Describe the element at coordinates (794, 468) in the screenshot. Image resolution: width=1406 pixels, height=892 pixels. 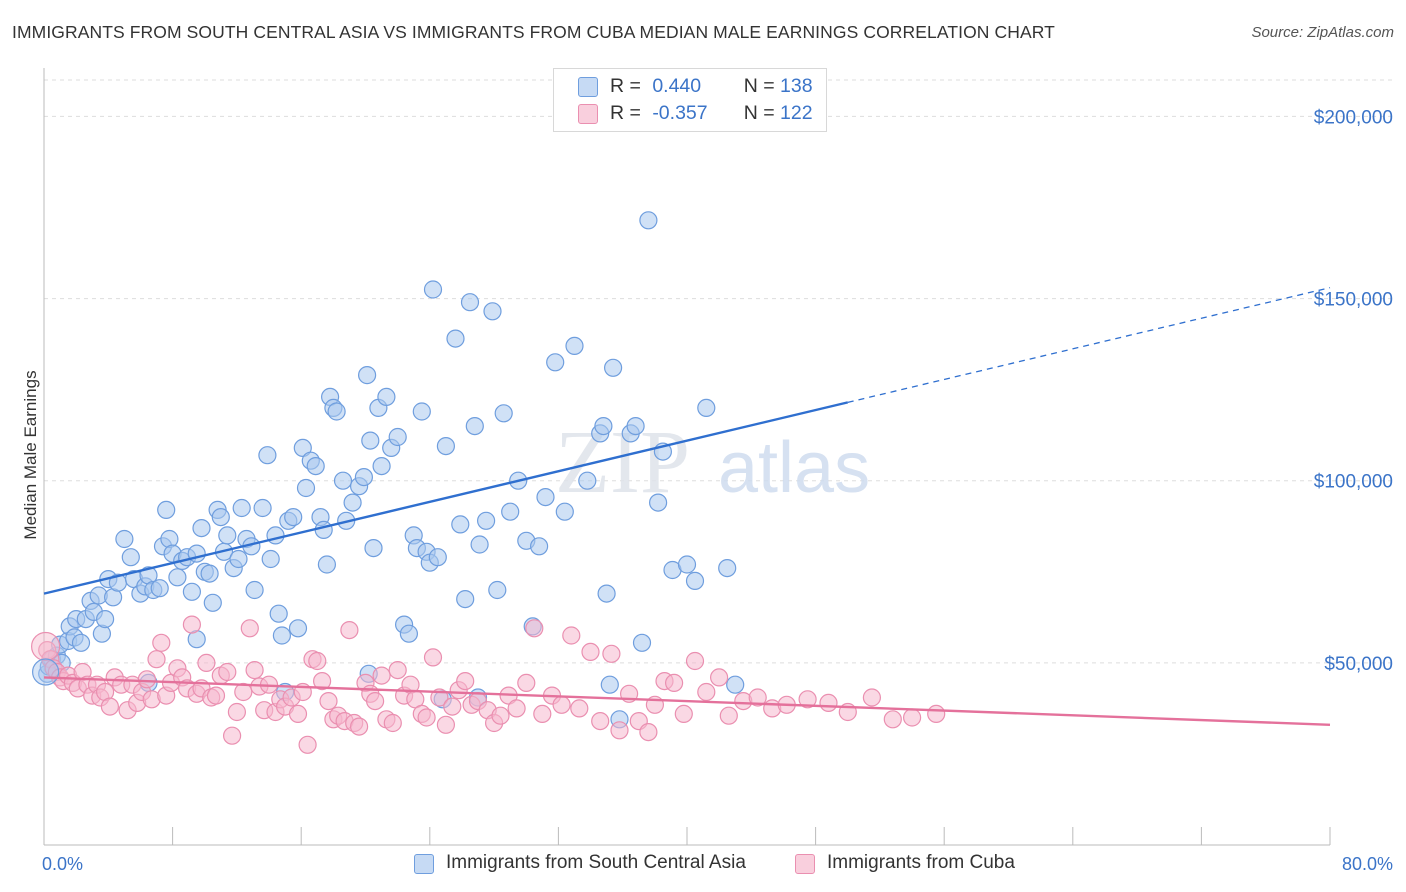
I see `watermark-atlas: atlas` at that location.